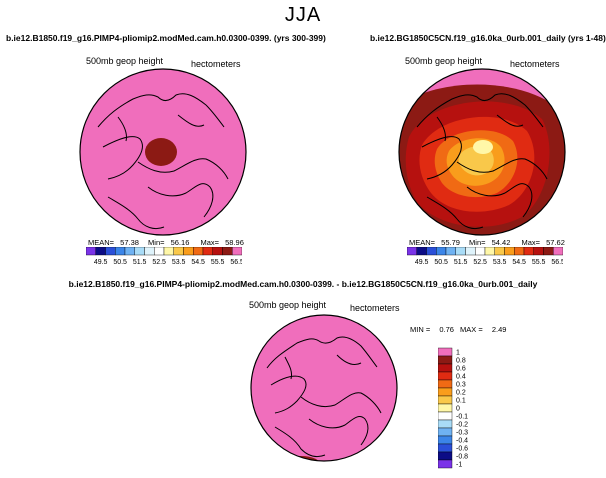 The width and height of the screenshot is (606, 478). What do you see at coordinates (501, 242) in the screenshot?
I see `panel-2-min-value: 54.42` at bounding box center [501, 242].